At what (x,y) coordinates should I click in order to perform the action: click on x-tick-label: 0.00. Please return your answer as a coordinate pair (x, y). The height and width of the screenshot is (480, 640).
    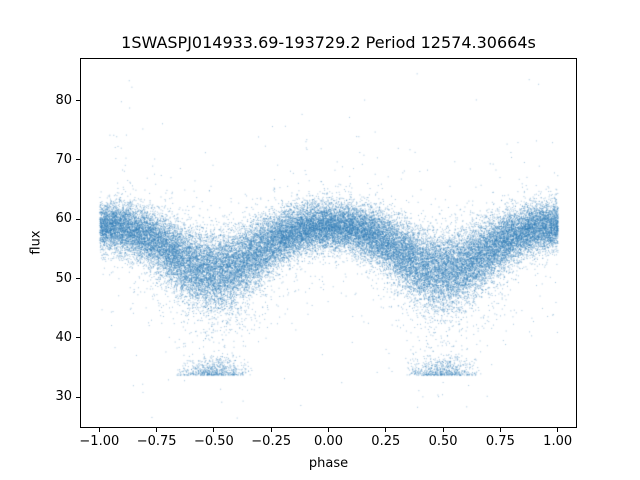
    Looking at the image, I should click on (328, 441).